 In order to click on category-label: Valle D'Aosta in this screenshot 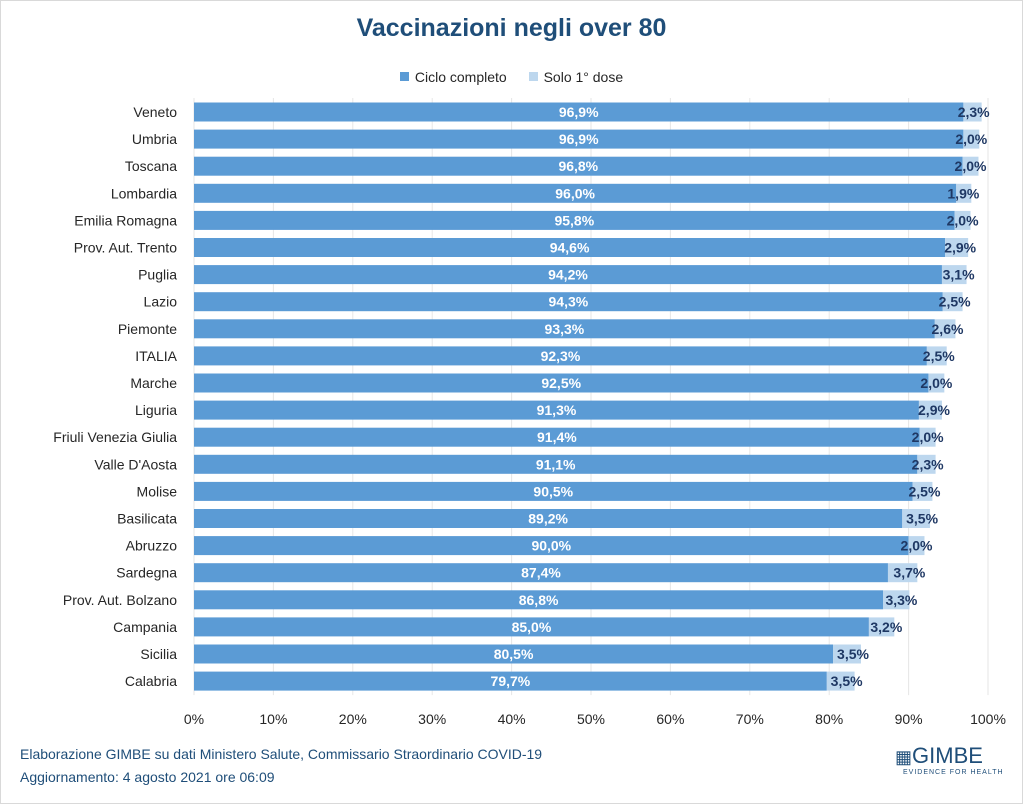, I will do `click(135, 464)`.